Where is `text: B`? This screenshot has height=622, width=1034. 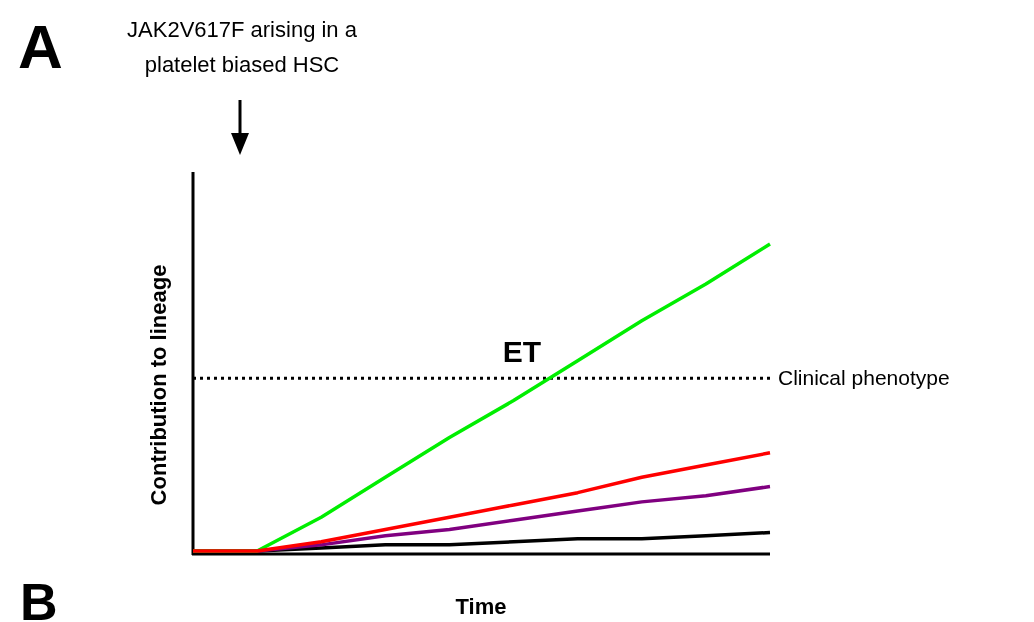
text: B is located at coordinates (39, 597).